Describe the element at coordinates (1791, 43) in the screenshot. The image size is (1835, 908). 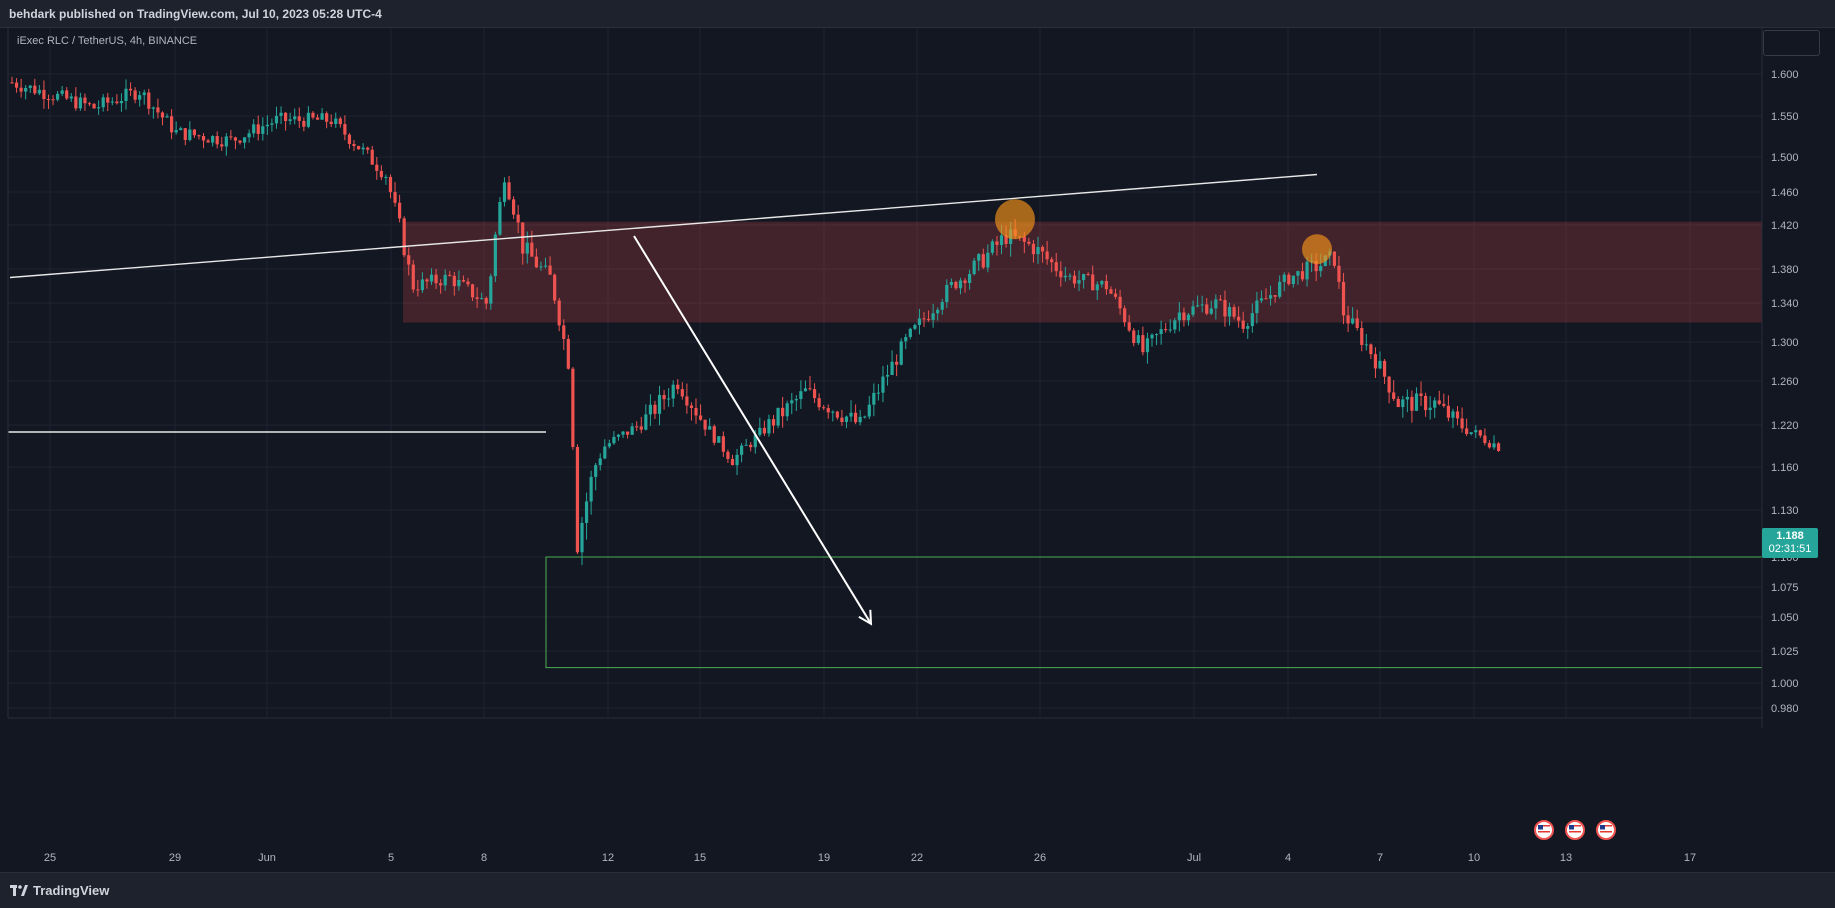
I see `top-right-box` at that location.